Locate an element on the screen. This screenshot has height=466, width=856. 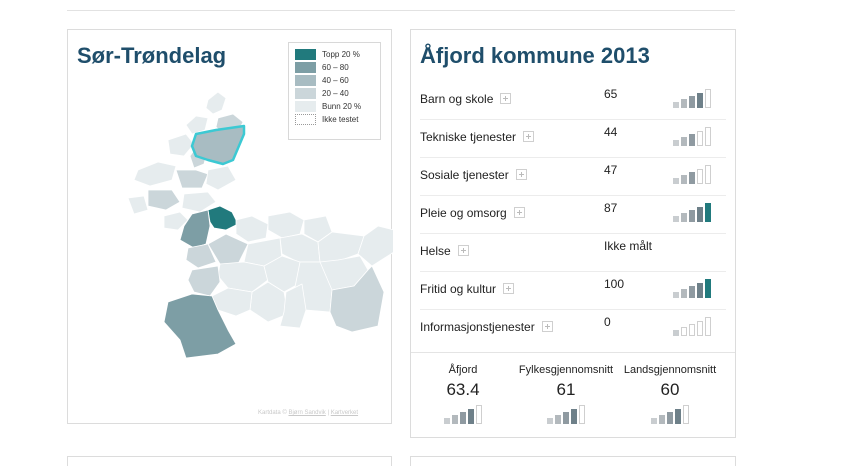
top-divider is located at coordinates (401, 10).